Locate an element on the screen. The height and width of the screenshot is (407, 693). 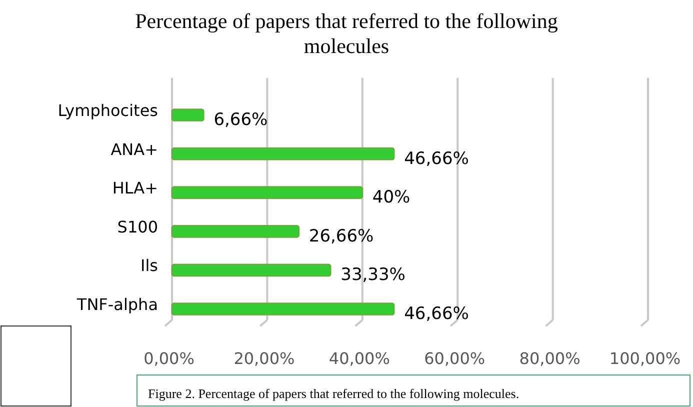
y-tick-label: Ils is located at coordinates (149, 266).